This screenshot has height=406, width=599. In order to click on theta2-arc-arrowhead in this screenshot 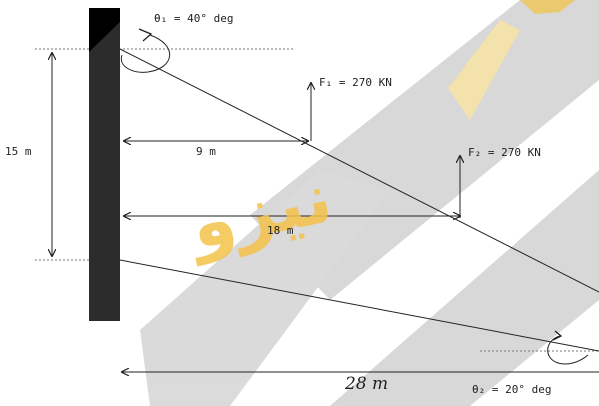, I will do `click(557, 335)`.